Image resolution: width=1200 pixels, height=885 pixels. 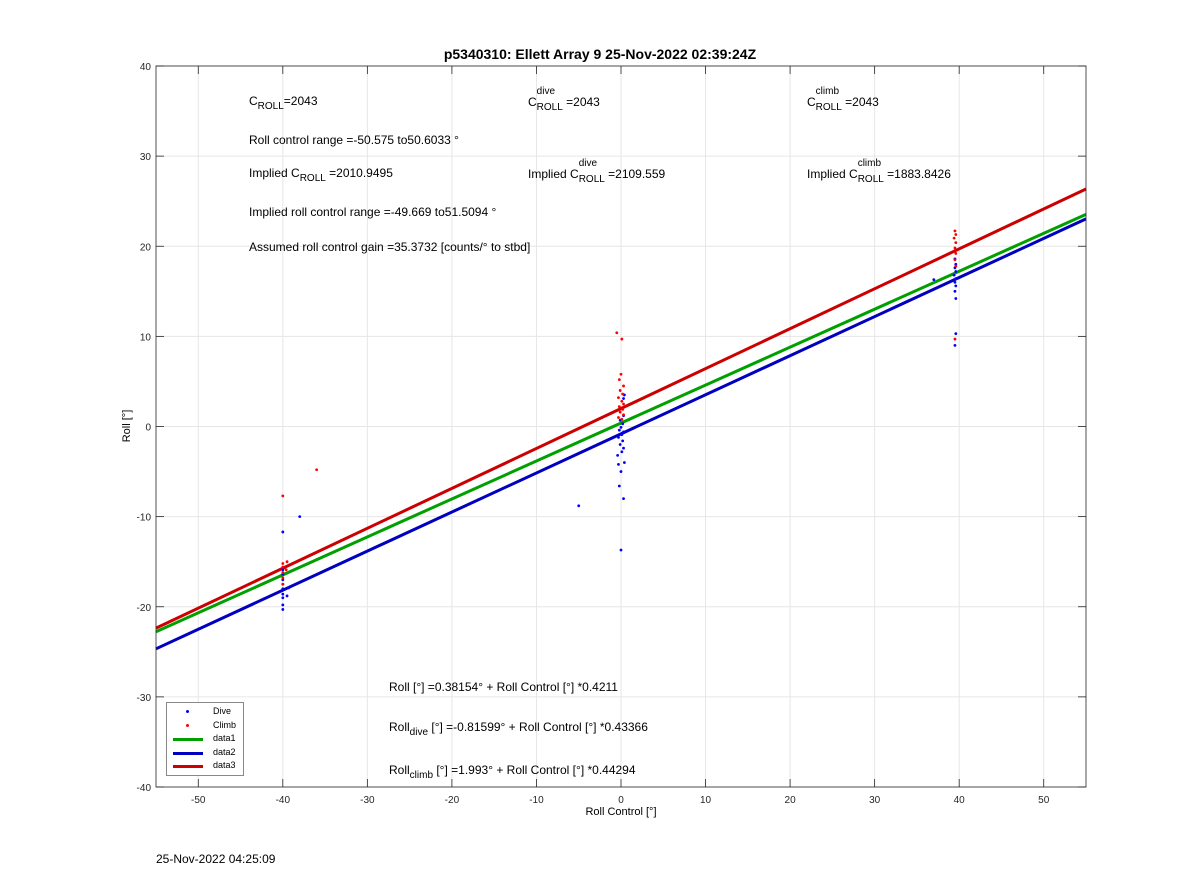 What do you see at coordinates (216, 859) in the screenshot?
I see `footer-timestamp: 25-Nov-2022 04:25:09` at bounding box center [216, 859].